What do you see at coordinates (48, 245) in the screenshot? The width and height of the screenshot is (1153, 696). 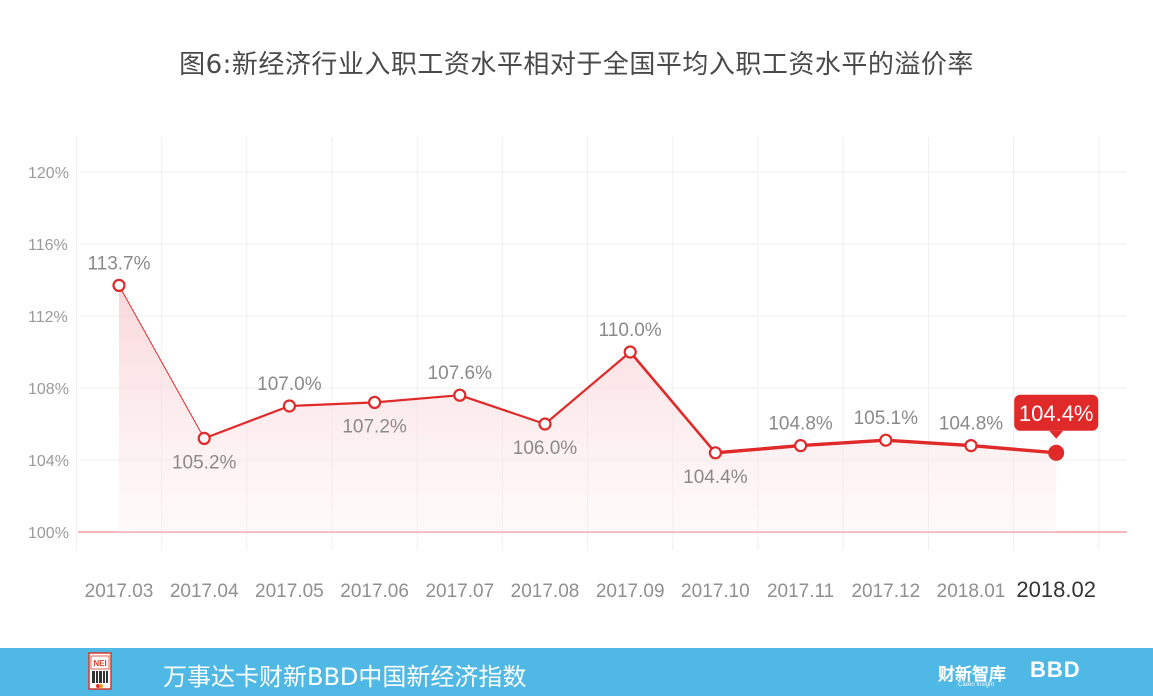 I see `y-tick-label: 116%` at bounding box center [48, 245].